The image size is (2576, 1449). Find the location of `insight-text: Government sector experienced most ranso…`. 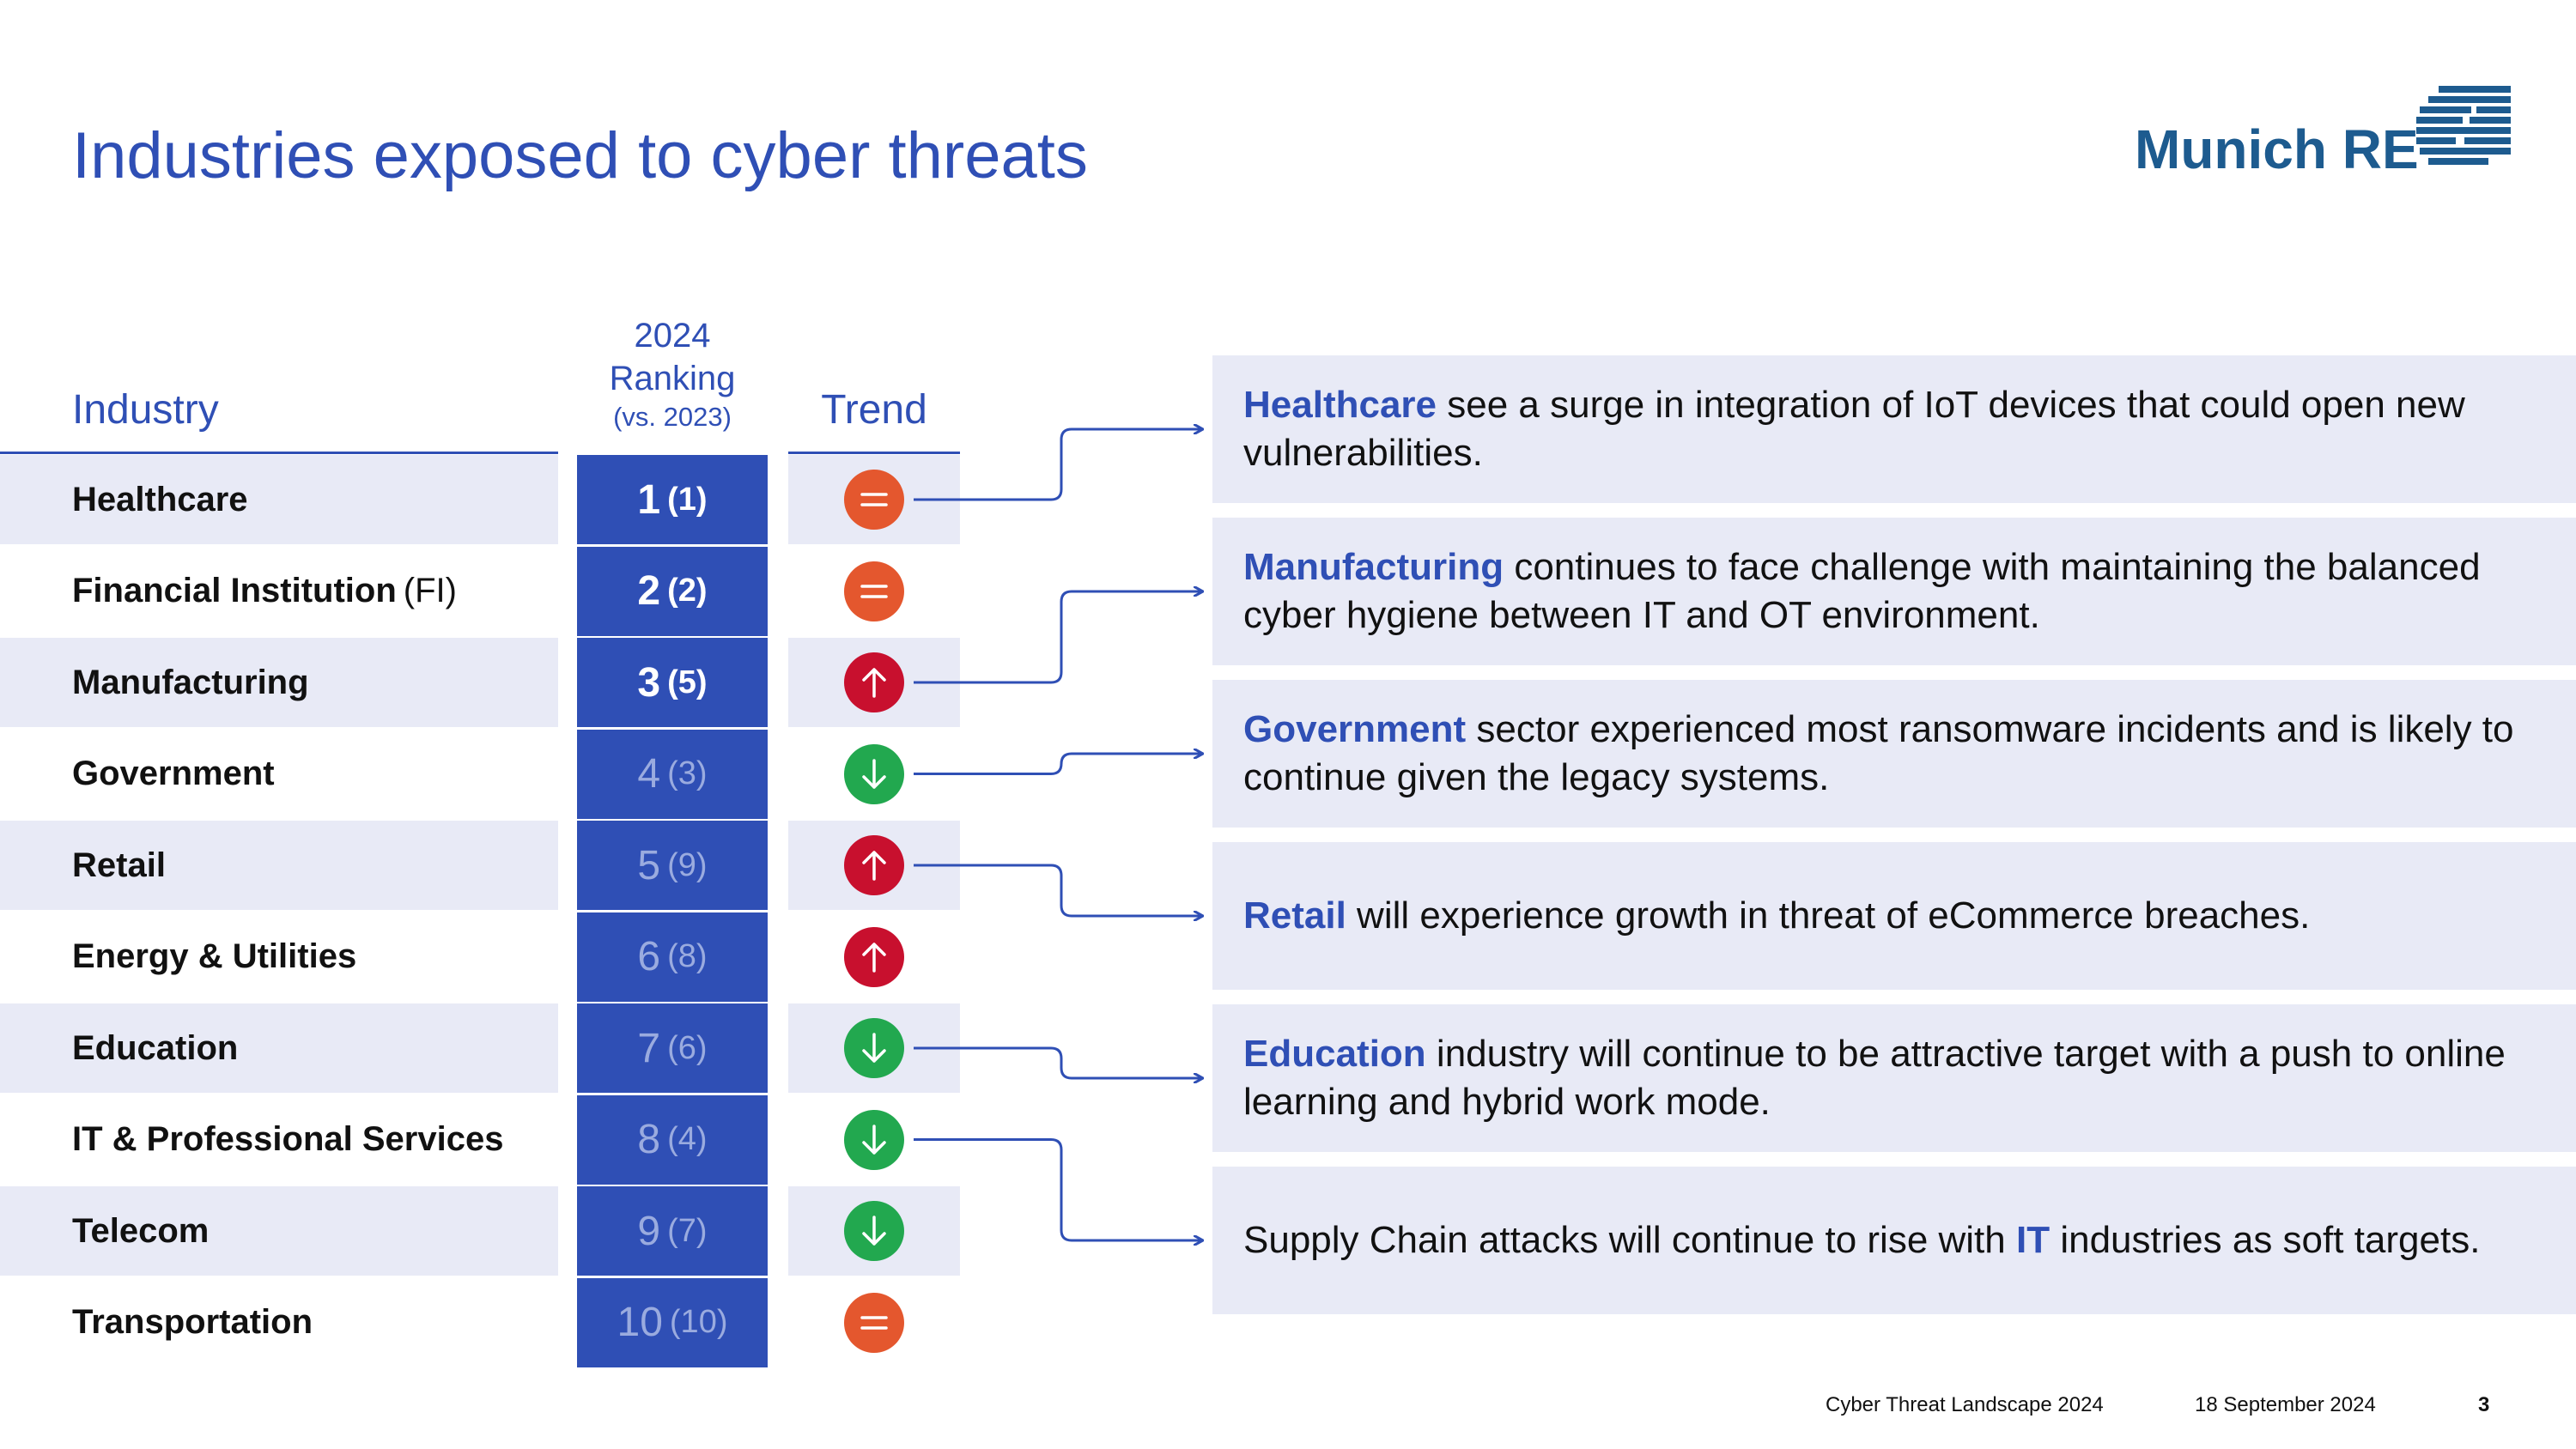

insight-text: Government sector experienced most ranso… is located at coordinates (1884, 754).